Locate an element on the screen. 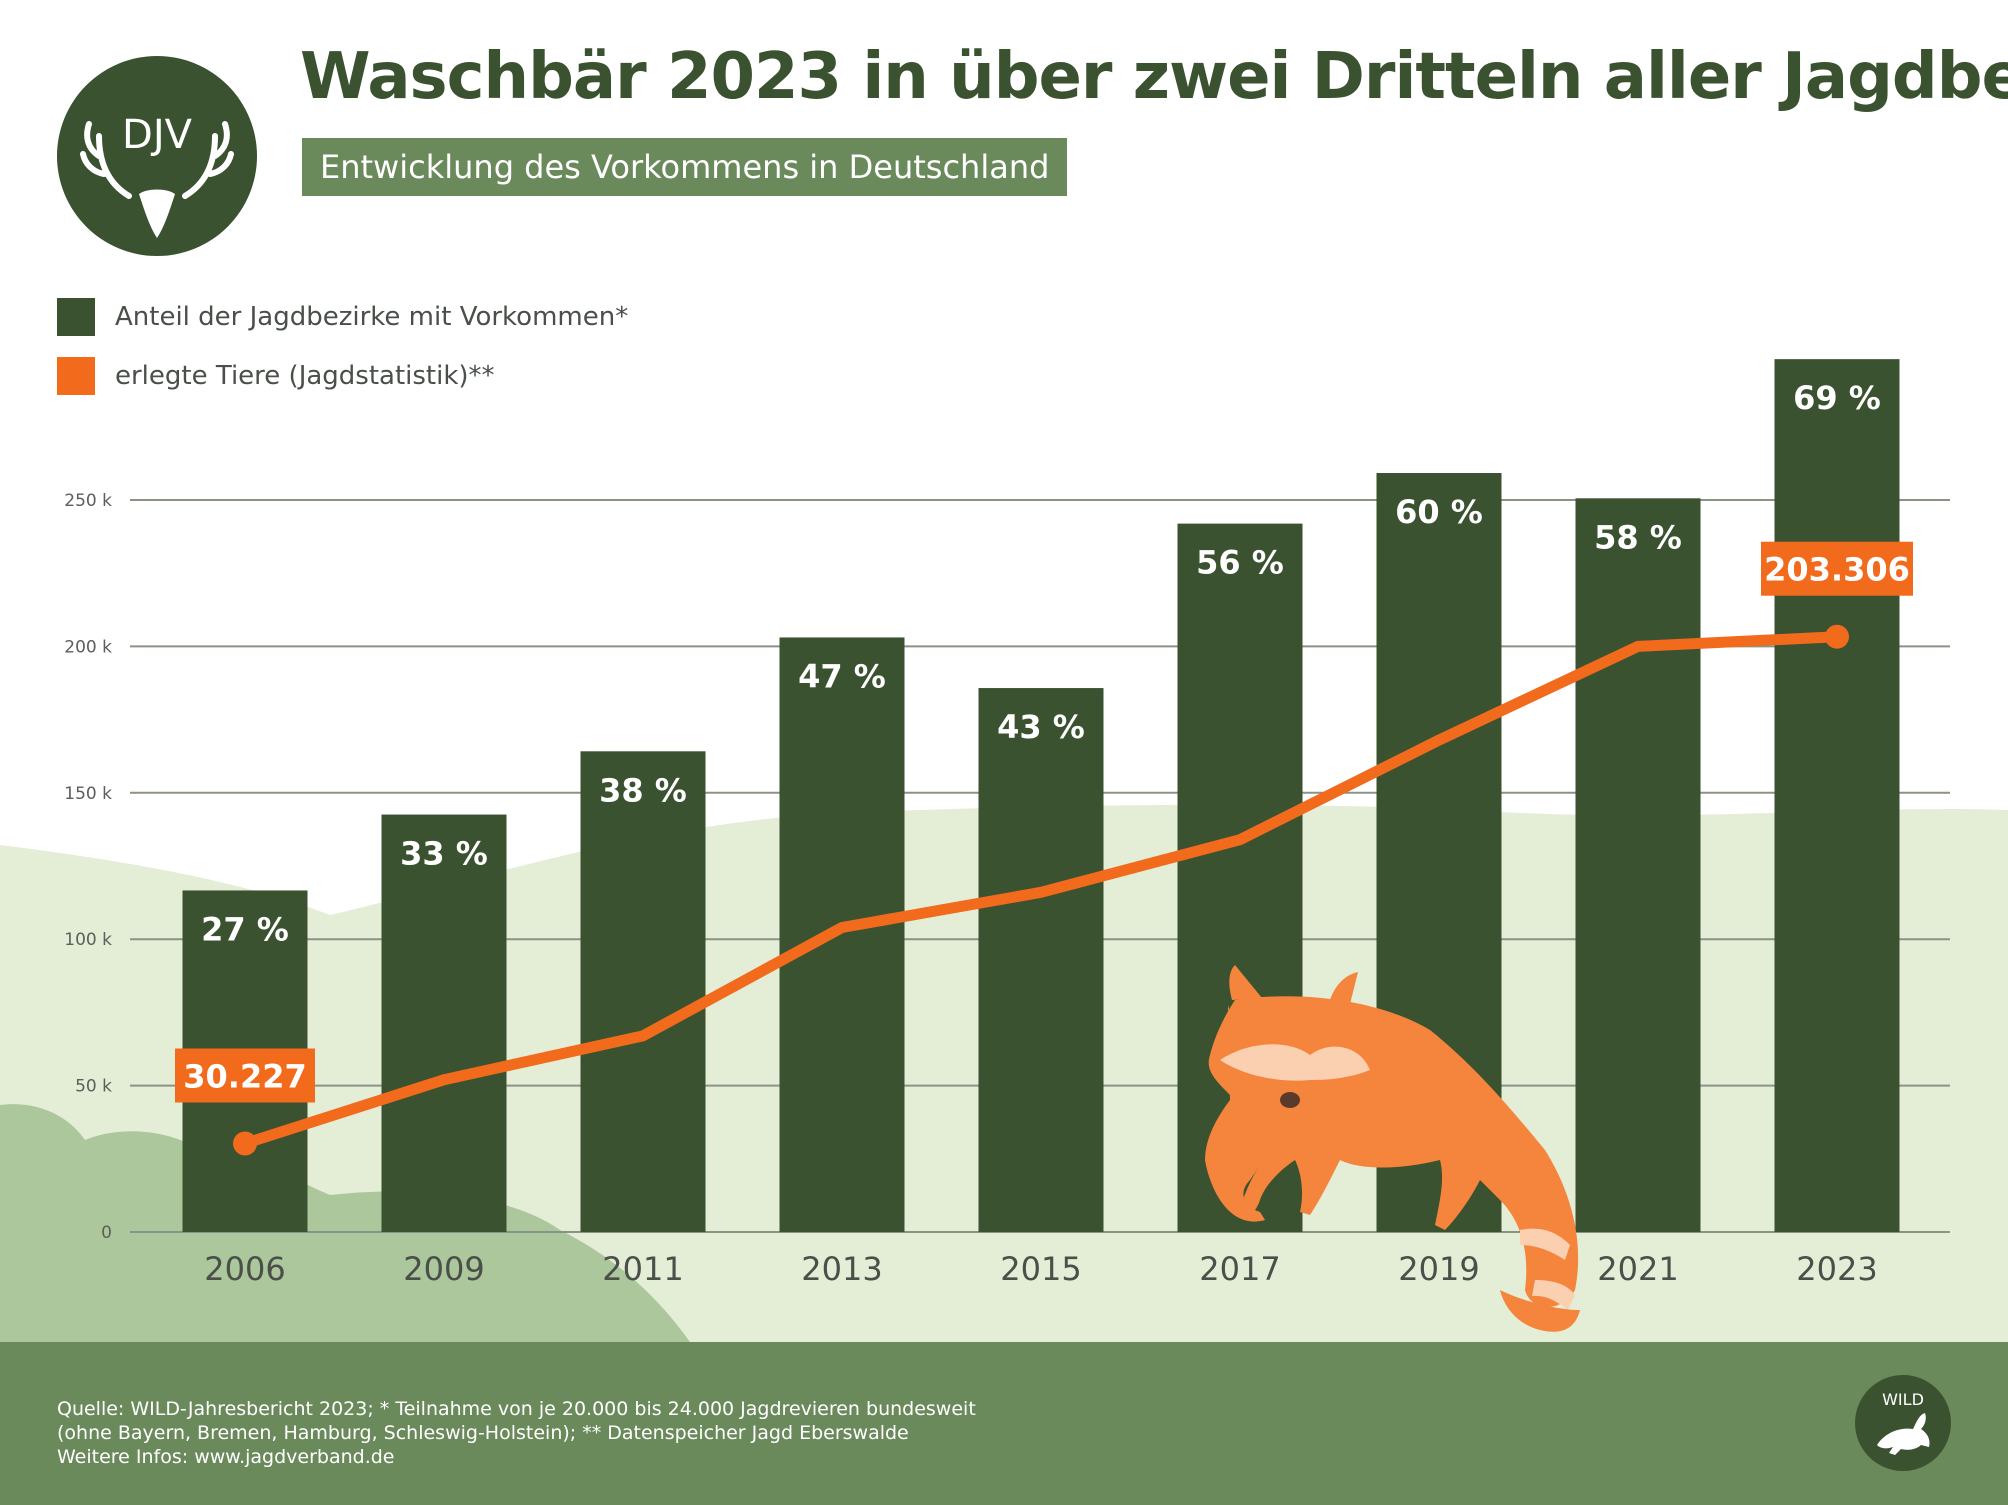 Image resolution: width=2008 pixels, height=1505 pixels. legend-swatch-bars is located at coordinates (76, 317).